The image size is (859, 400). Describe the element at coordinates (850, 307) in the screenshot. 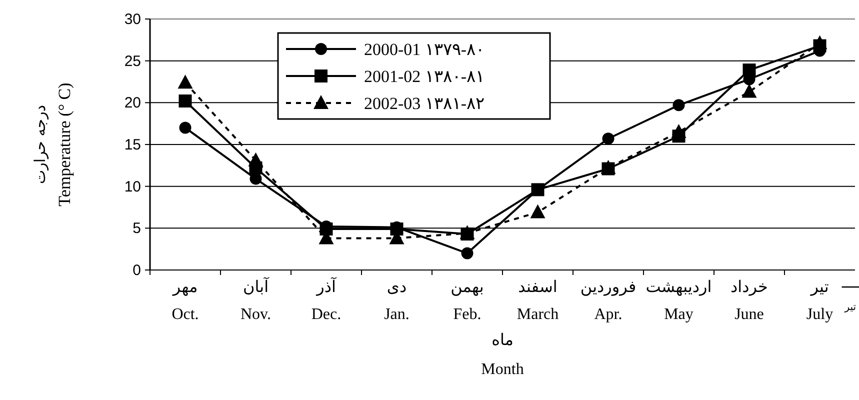

I see `text: تیر` at that location.